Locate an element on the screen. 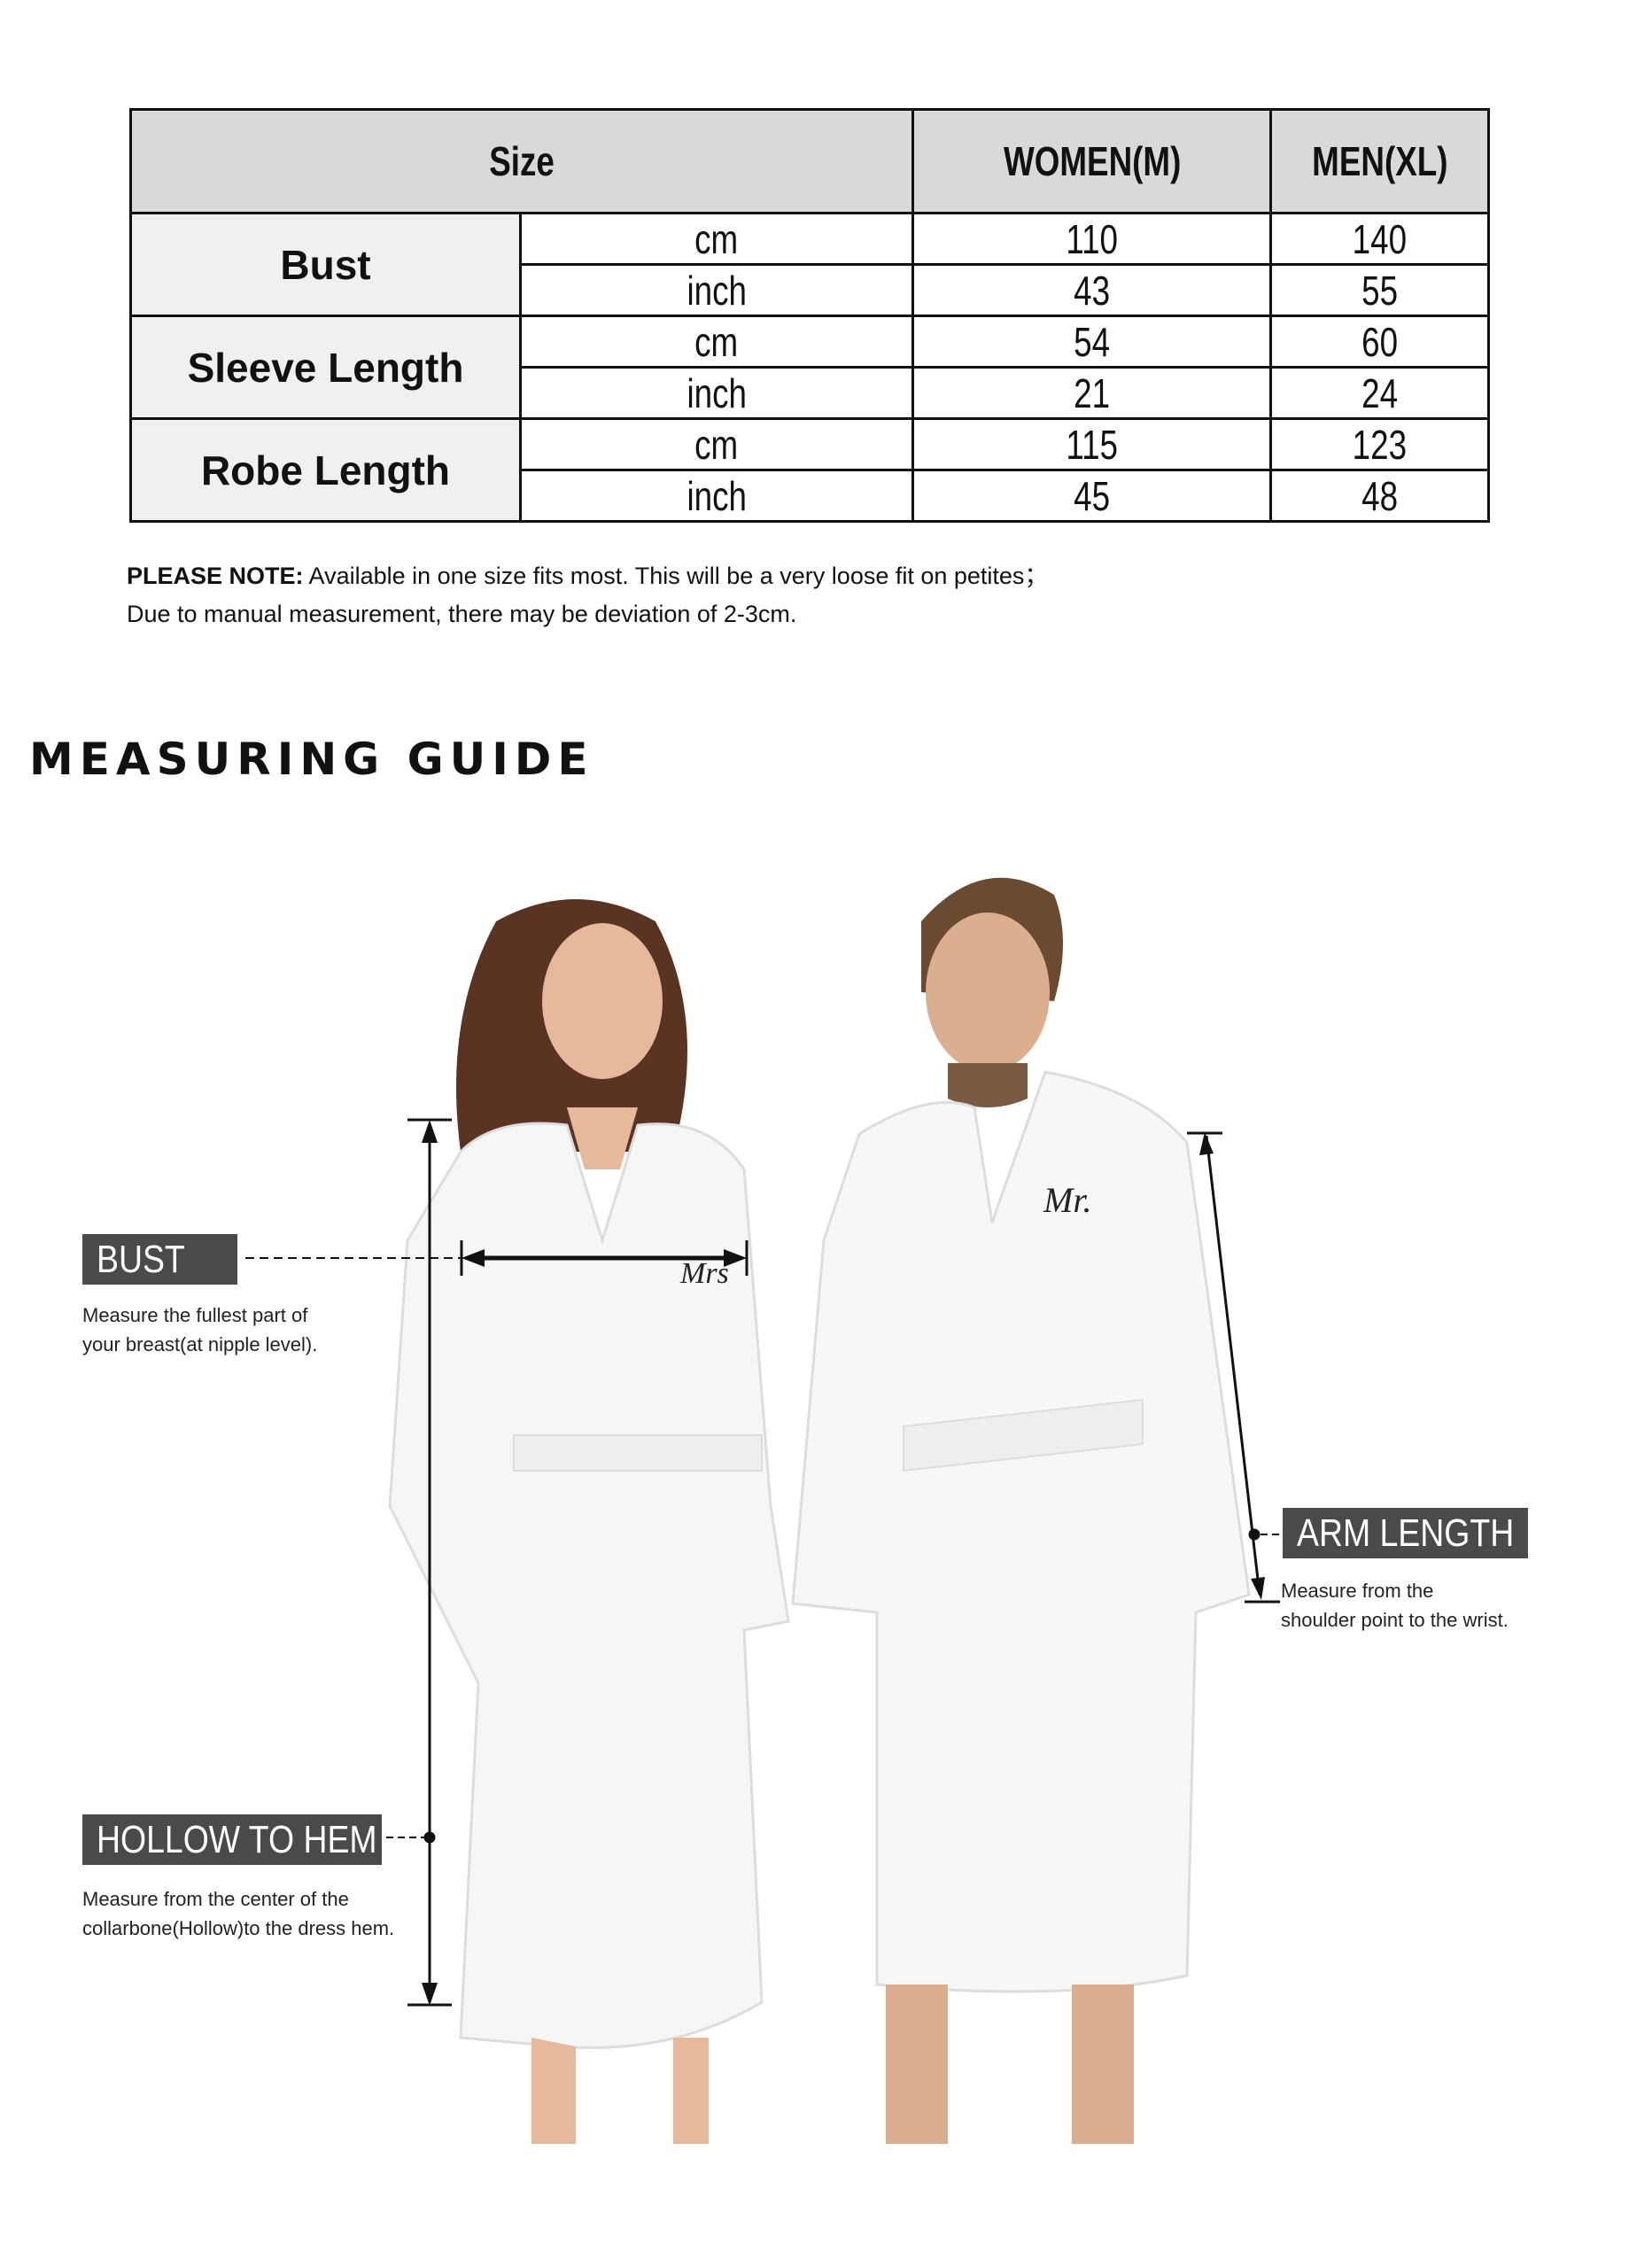 The height and width of the screenshot is (2268, 1629). table-row: Sleeve Length cm 54 60 is located at coordinates (809, 367).